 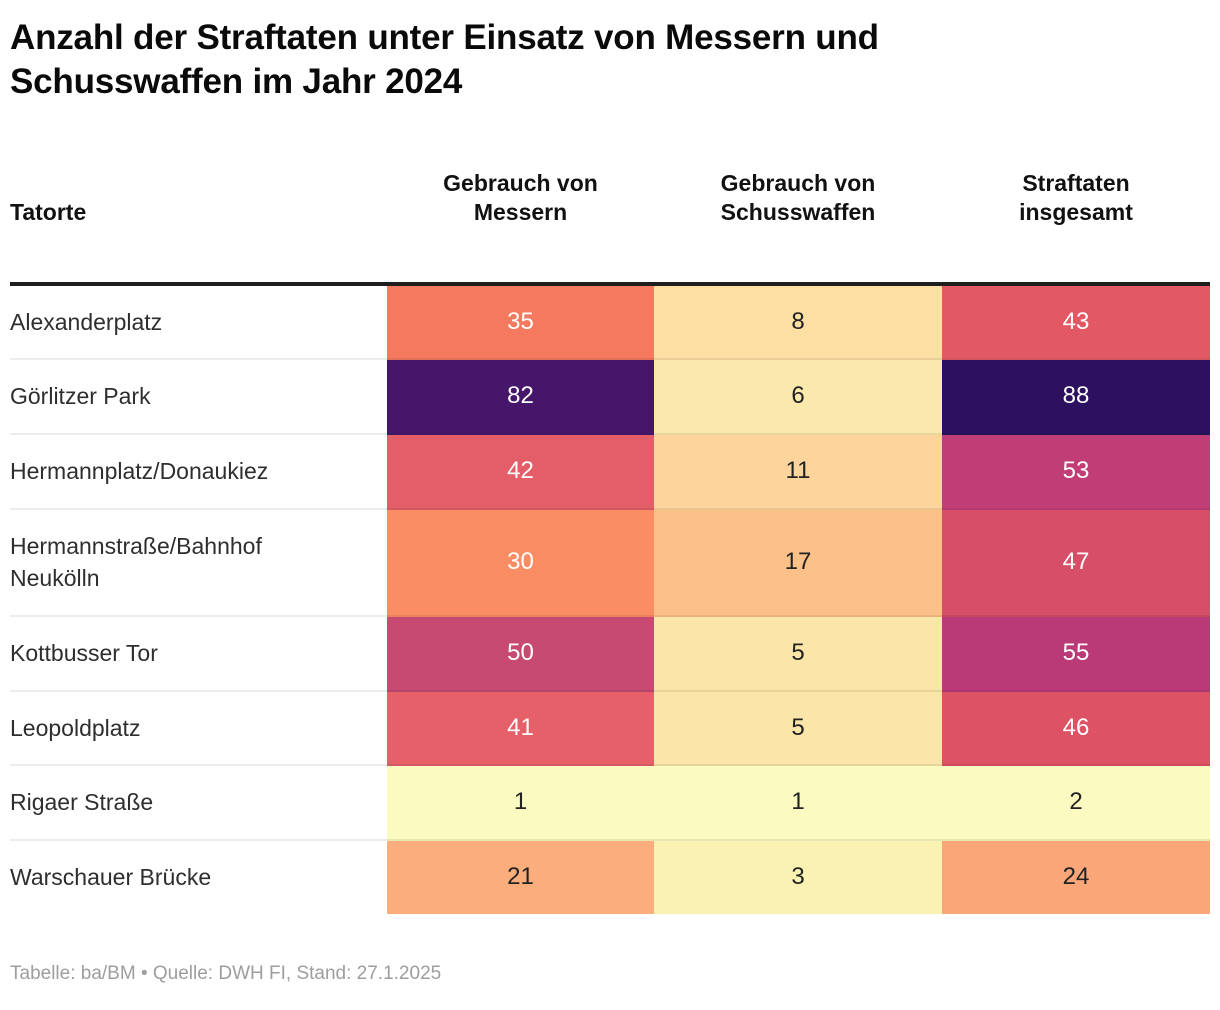 What do you see at coordinates (1076, 323) in the screenshot?
I see `cell-insgesamt: 43` at bounding box center [1076, 323].